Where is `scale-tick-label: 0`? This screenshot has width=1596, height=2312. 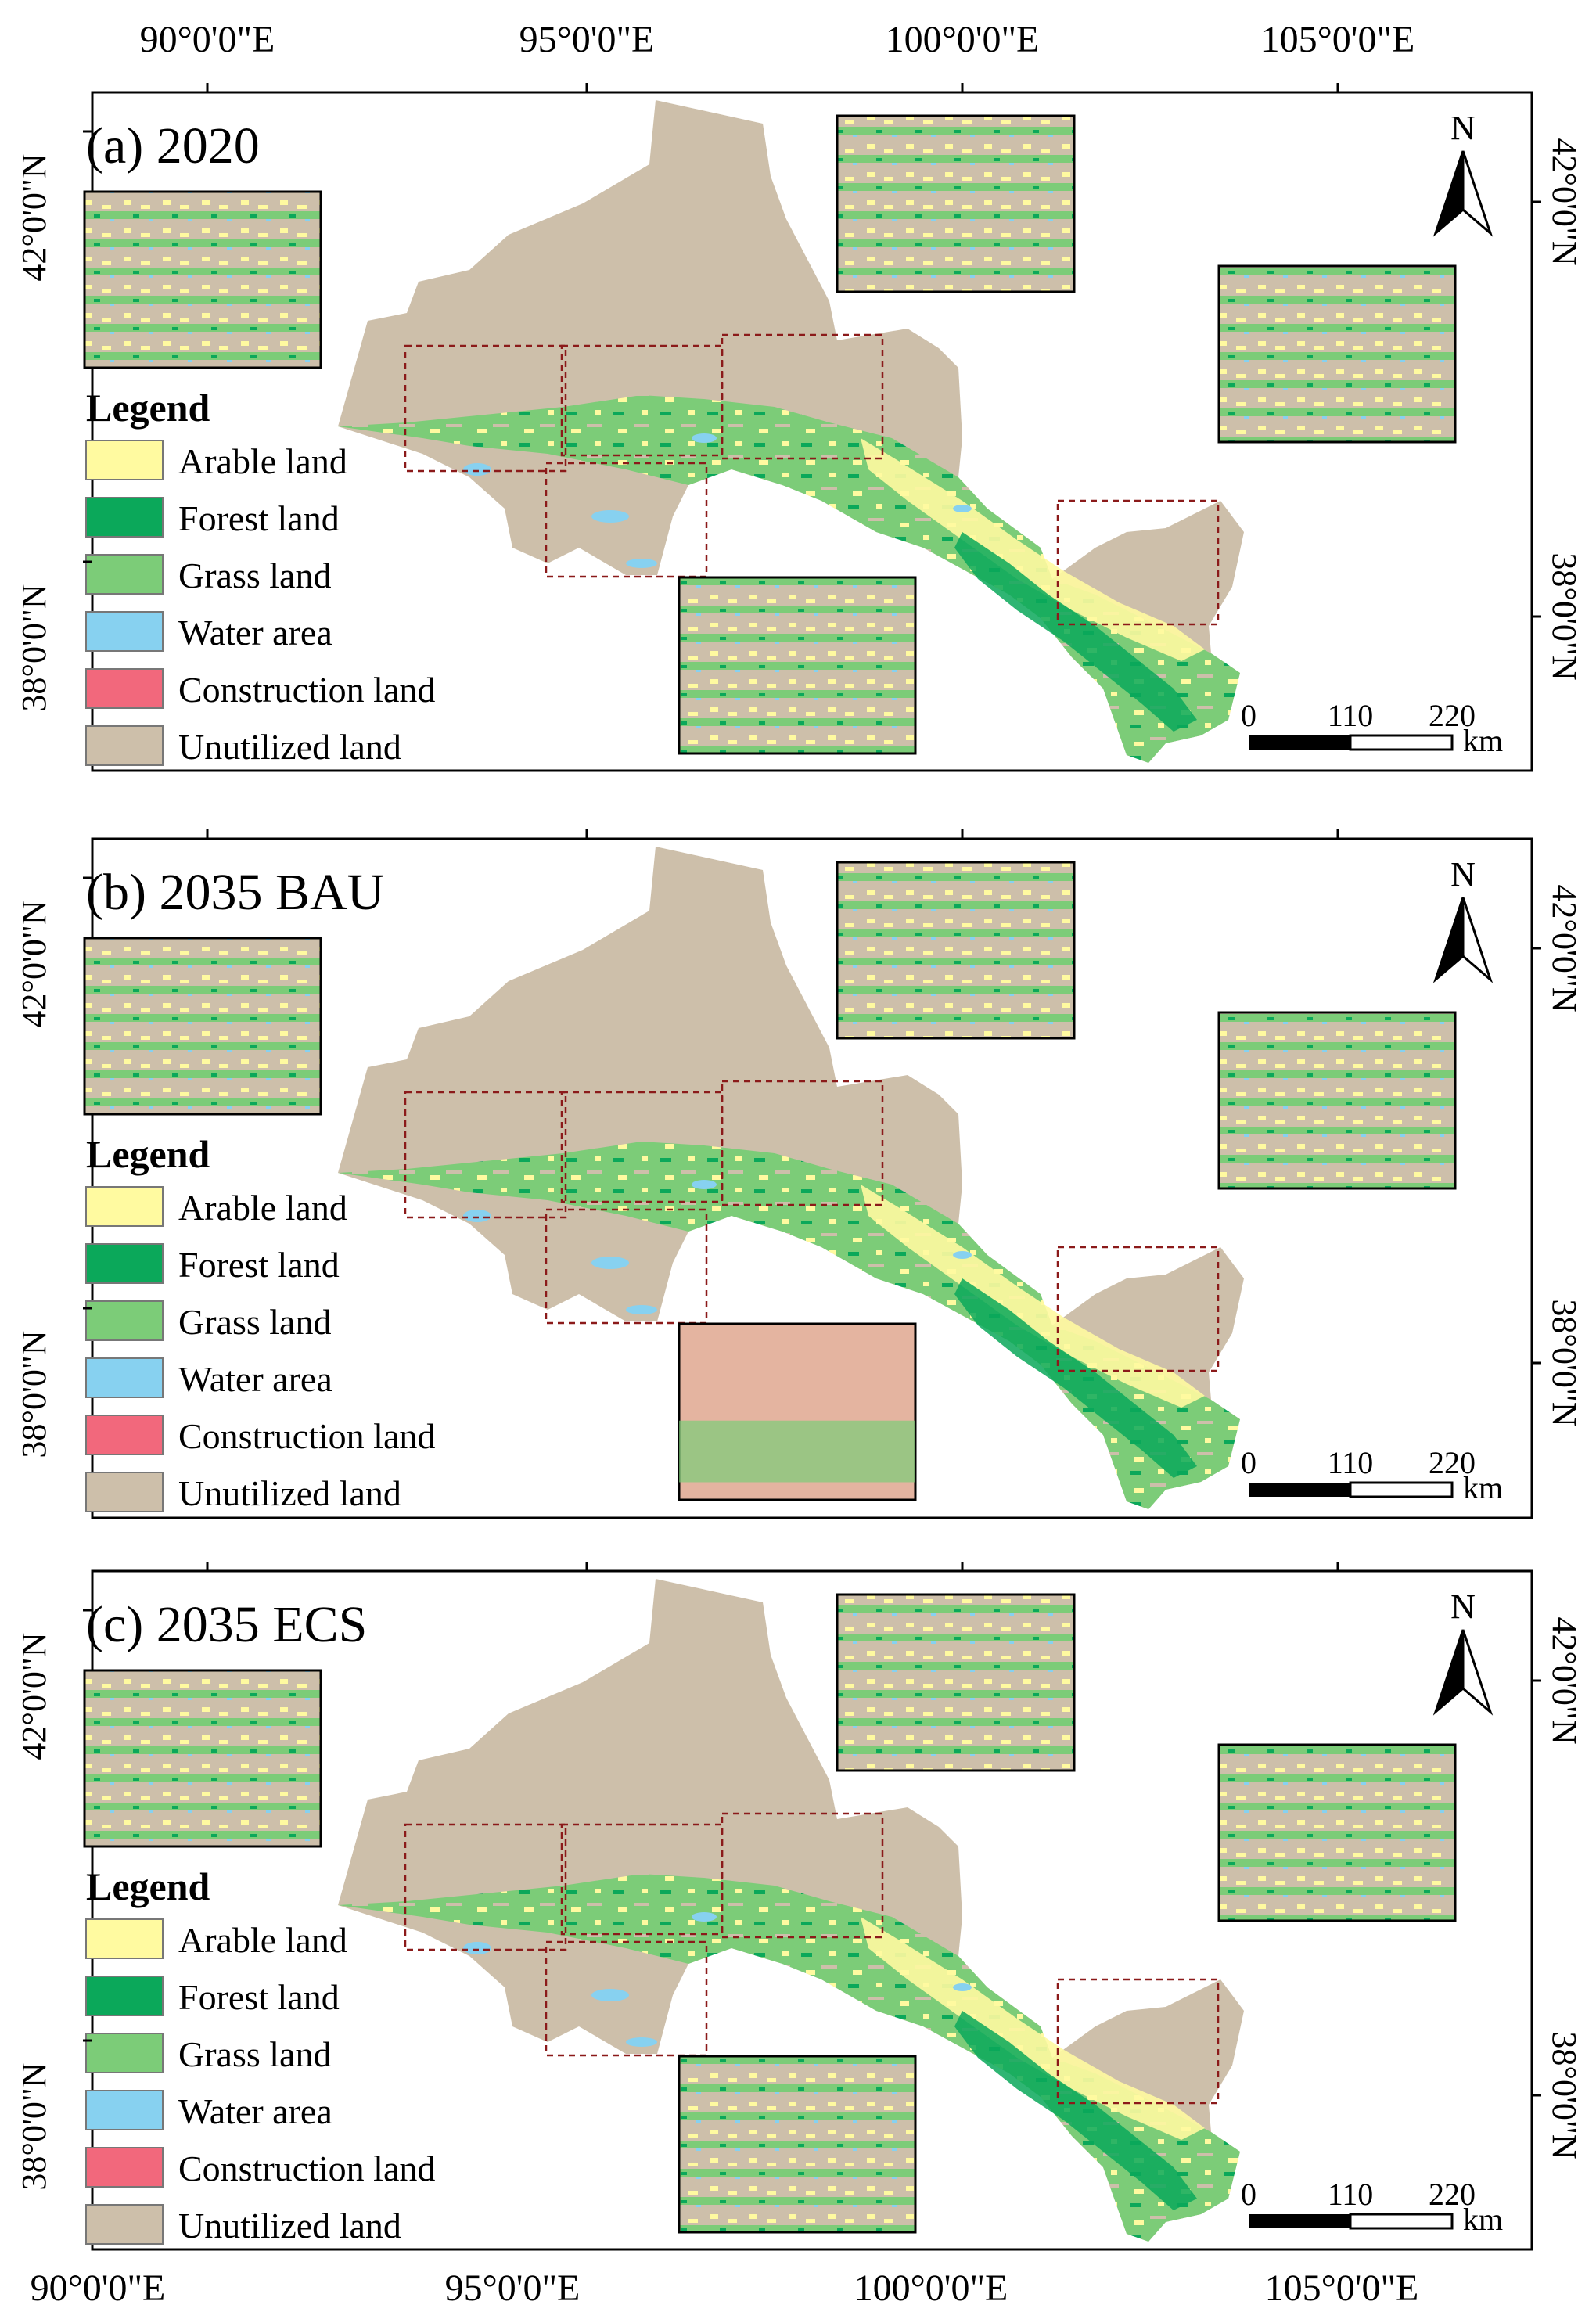
scale-tick-label: 0 is located at coordinates (1248, 716).